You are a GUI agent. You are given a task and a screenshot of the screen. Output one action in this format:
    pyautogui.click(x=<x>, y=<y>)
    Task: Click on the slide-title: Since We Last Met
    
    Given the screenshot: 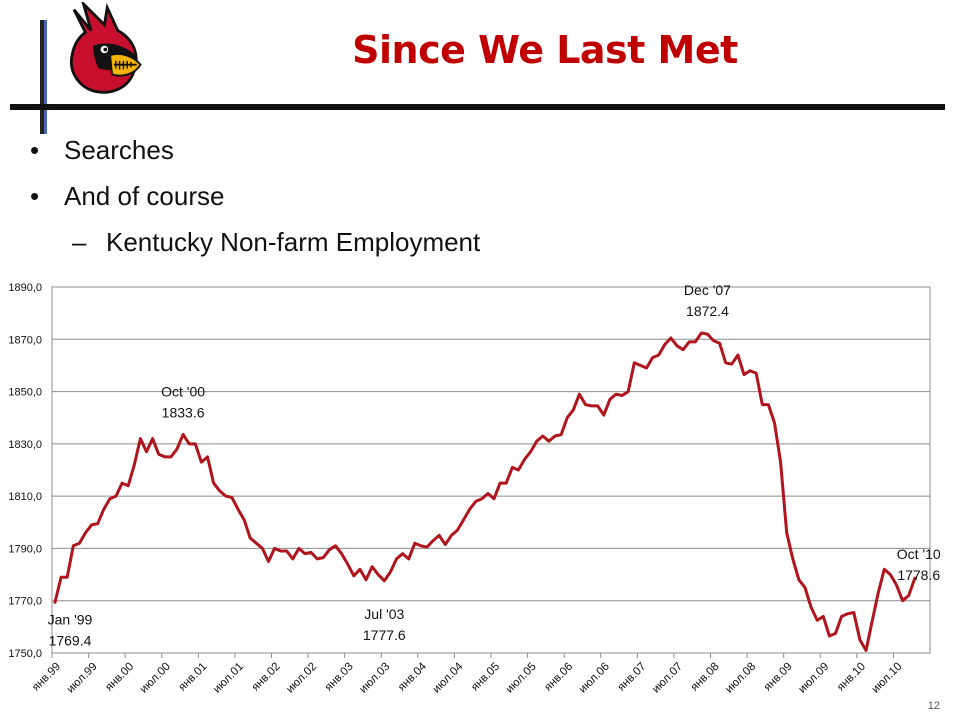 What is the action you would take?
    pyautogui.click(x=545, y=50)
    